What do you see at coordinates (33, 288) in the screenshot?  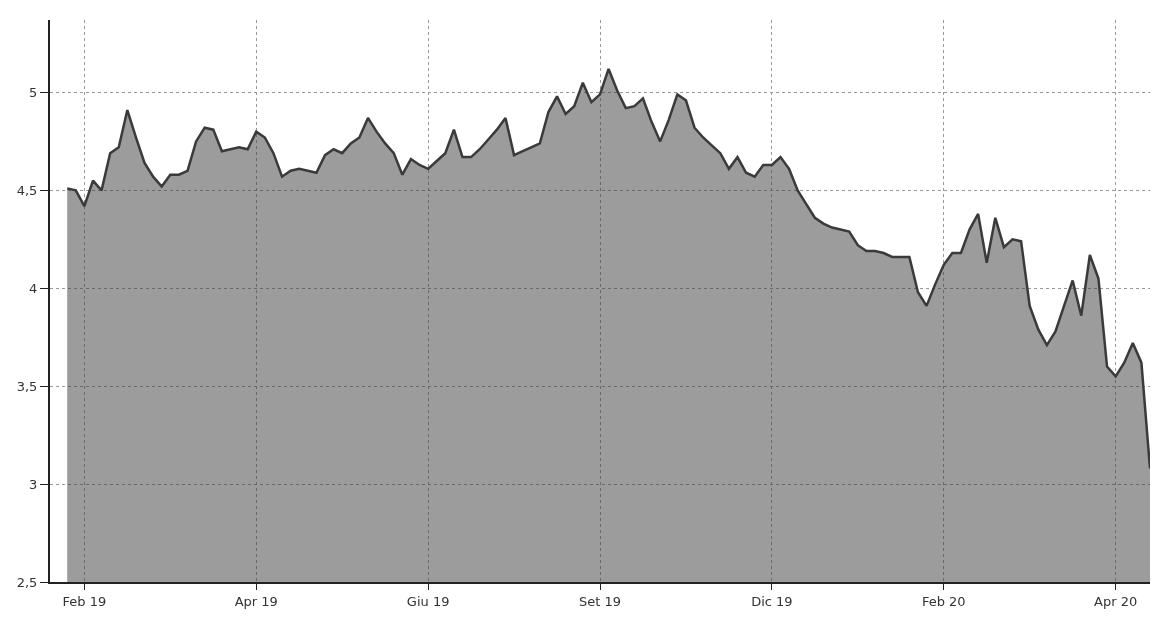 I see `y-tick-label: 4` at bounding box center [33, 288].